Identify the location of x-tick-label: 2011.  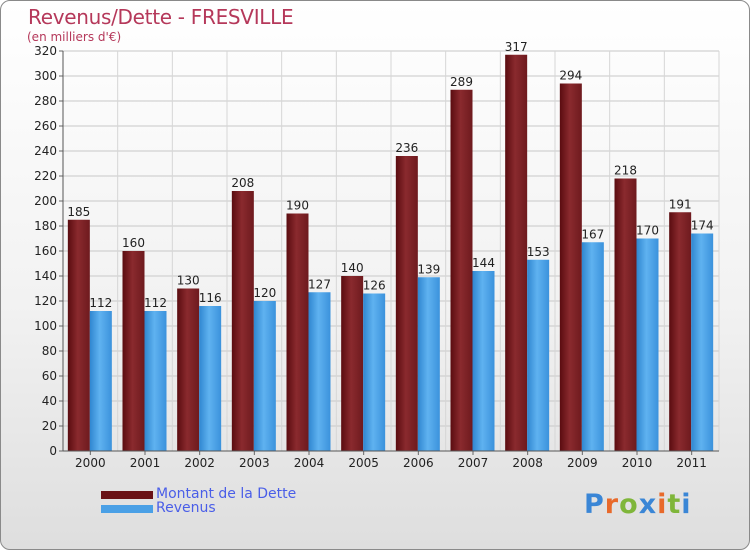
(691, 463).